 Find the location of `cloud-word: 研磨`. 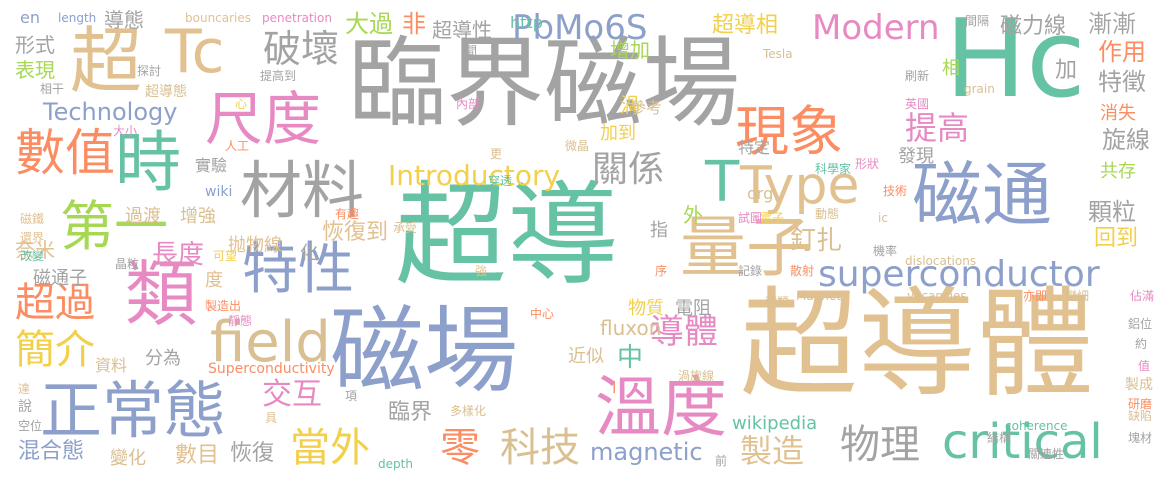

cloud-word: 研磨 is located at coordinates (1140, 404).